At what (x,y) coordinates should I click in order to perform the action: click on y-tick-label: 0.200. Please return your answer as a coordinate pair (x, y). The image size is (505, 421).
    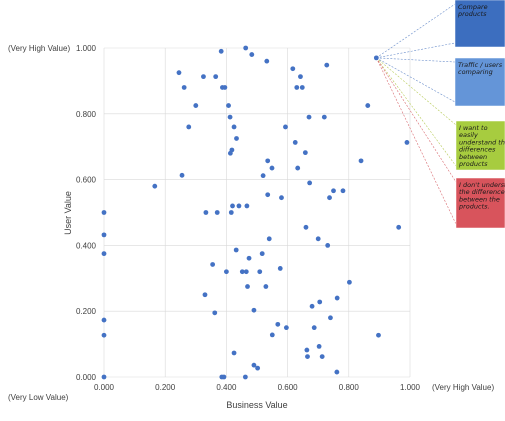
    Looking at the image, I should click on (86, 311).